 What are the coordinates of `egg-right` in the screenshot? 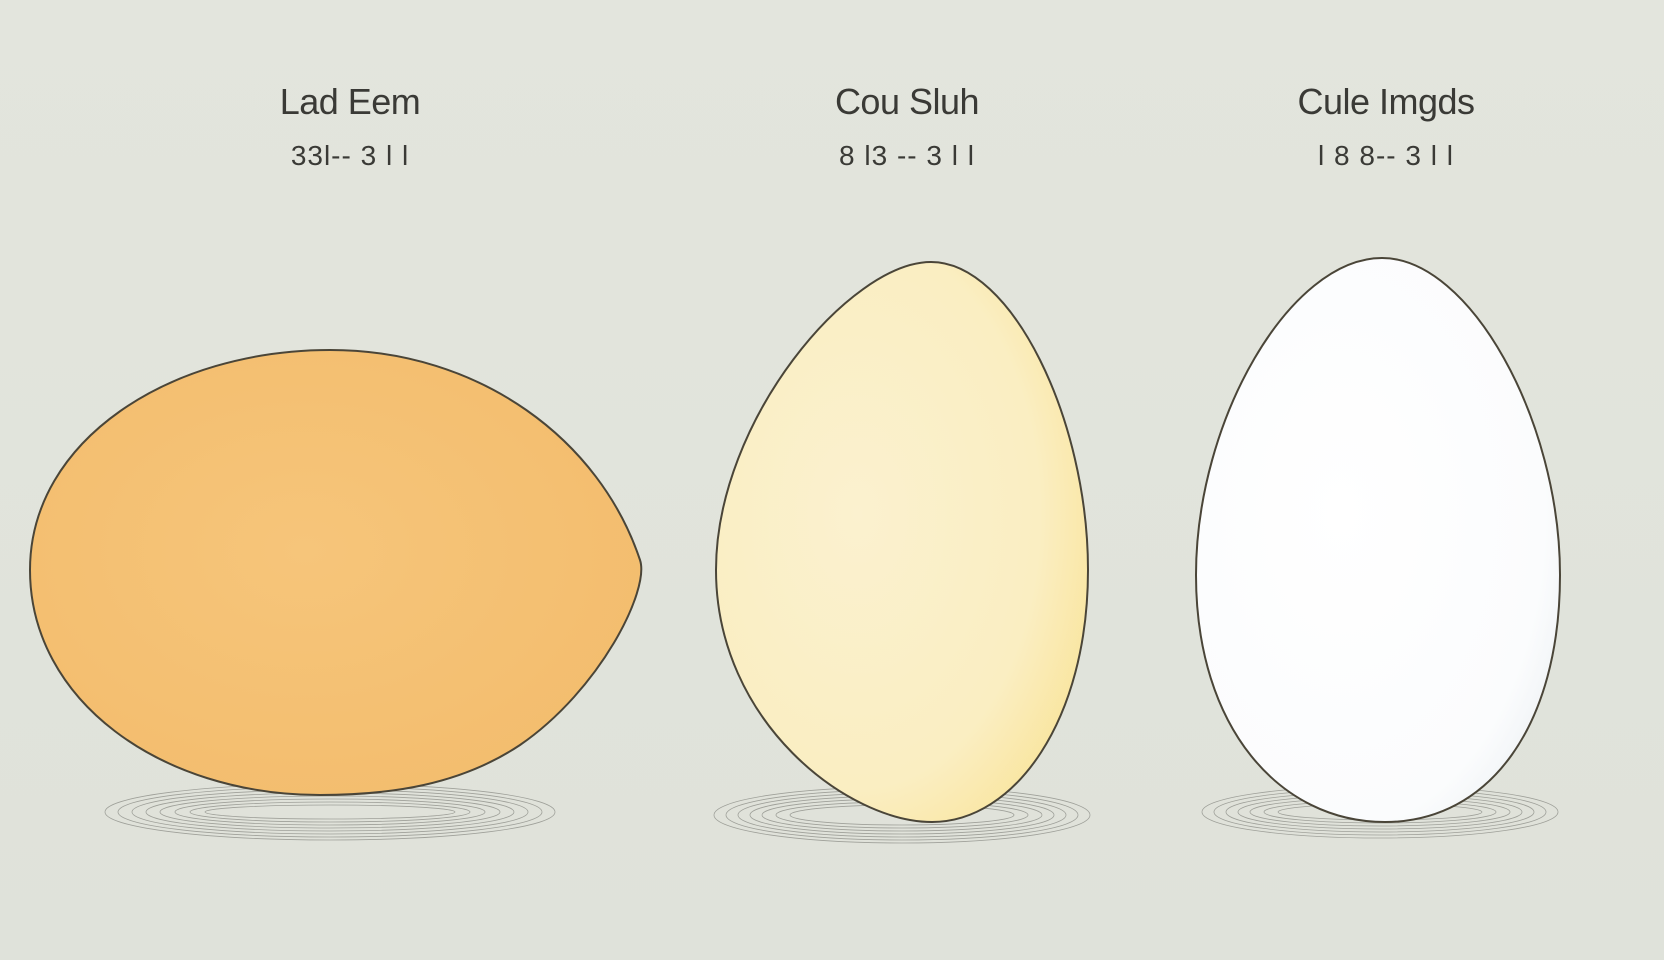 It's located at (1378, 540).